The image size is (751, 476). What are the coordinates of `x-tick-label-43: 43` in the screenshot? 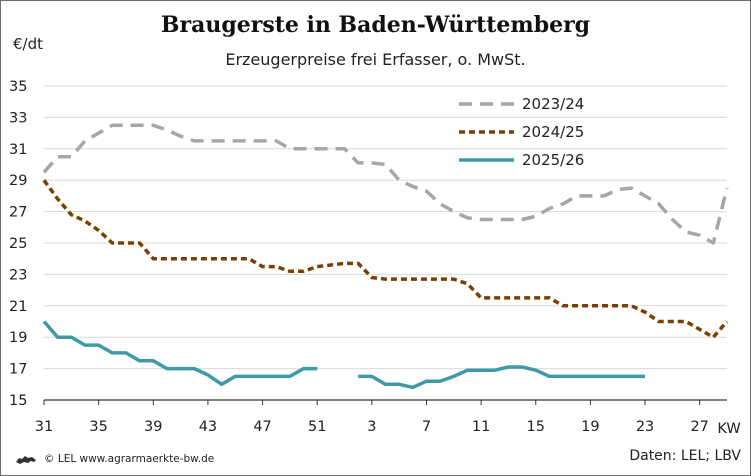 It's located at (208, 427).